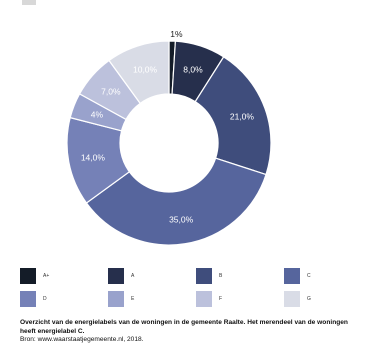 This screenshot has height=351, width=371. Describe the element at coordinates (145, 69) in the screenshot. I see `label-G: 10,0%` at that location.